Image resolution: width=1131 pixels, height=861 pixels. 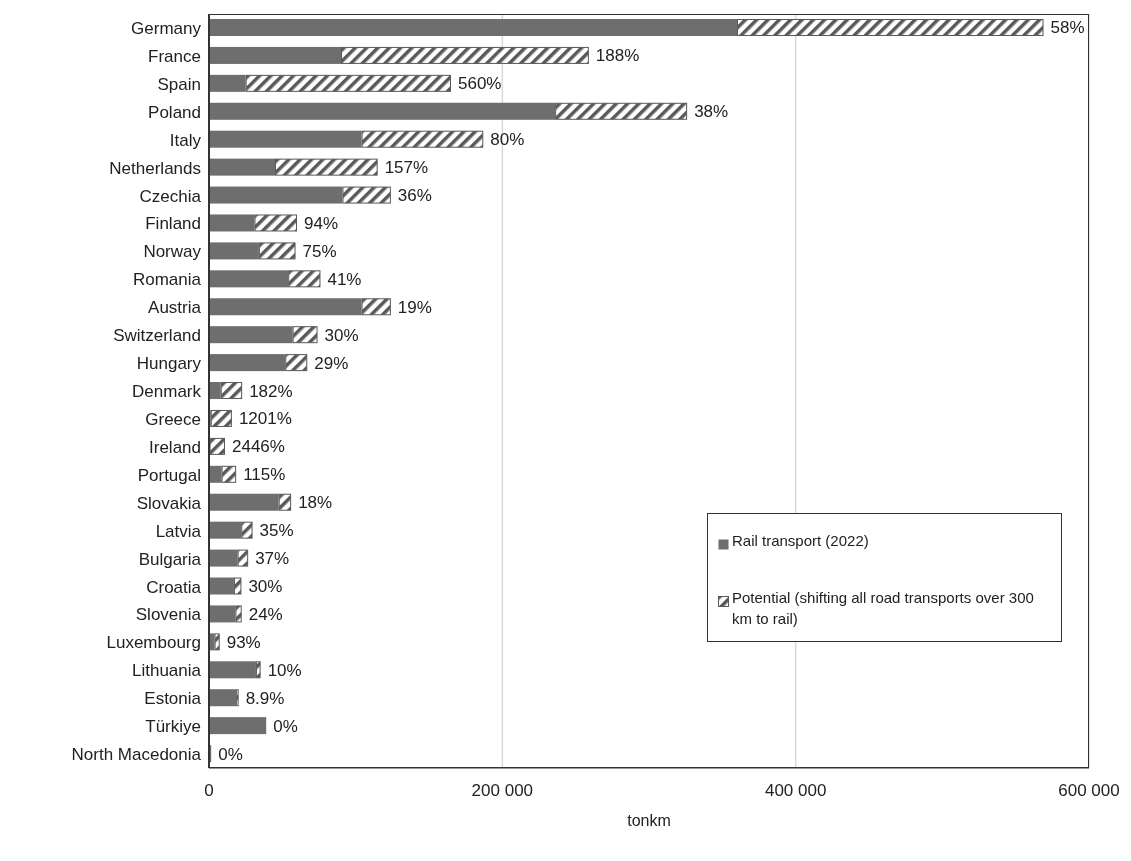 I want to click on annotation: 157%, so click(x=406, y=168).